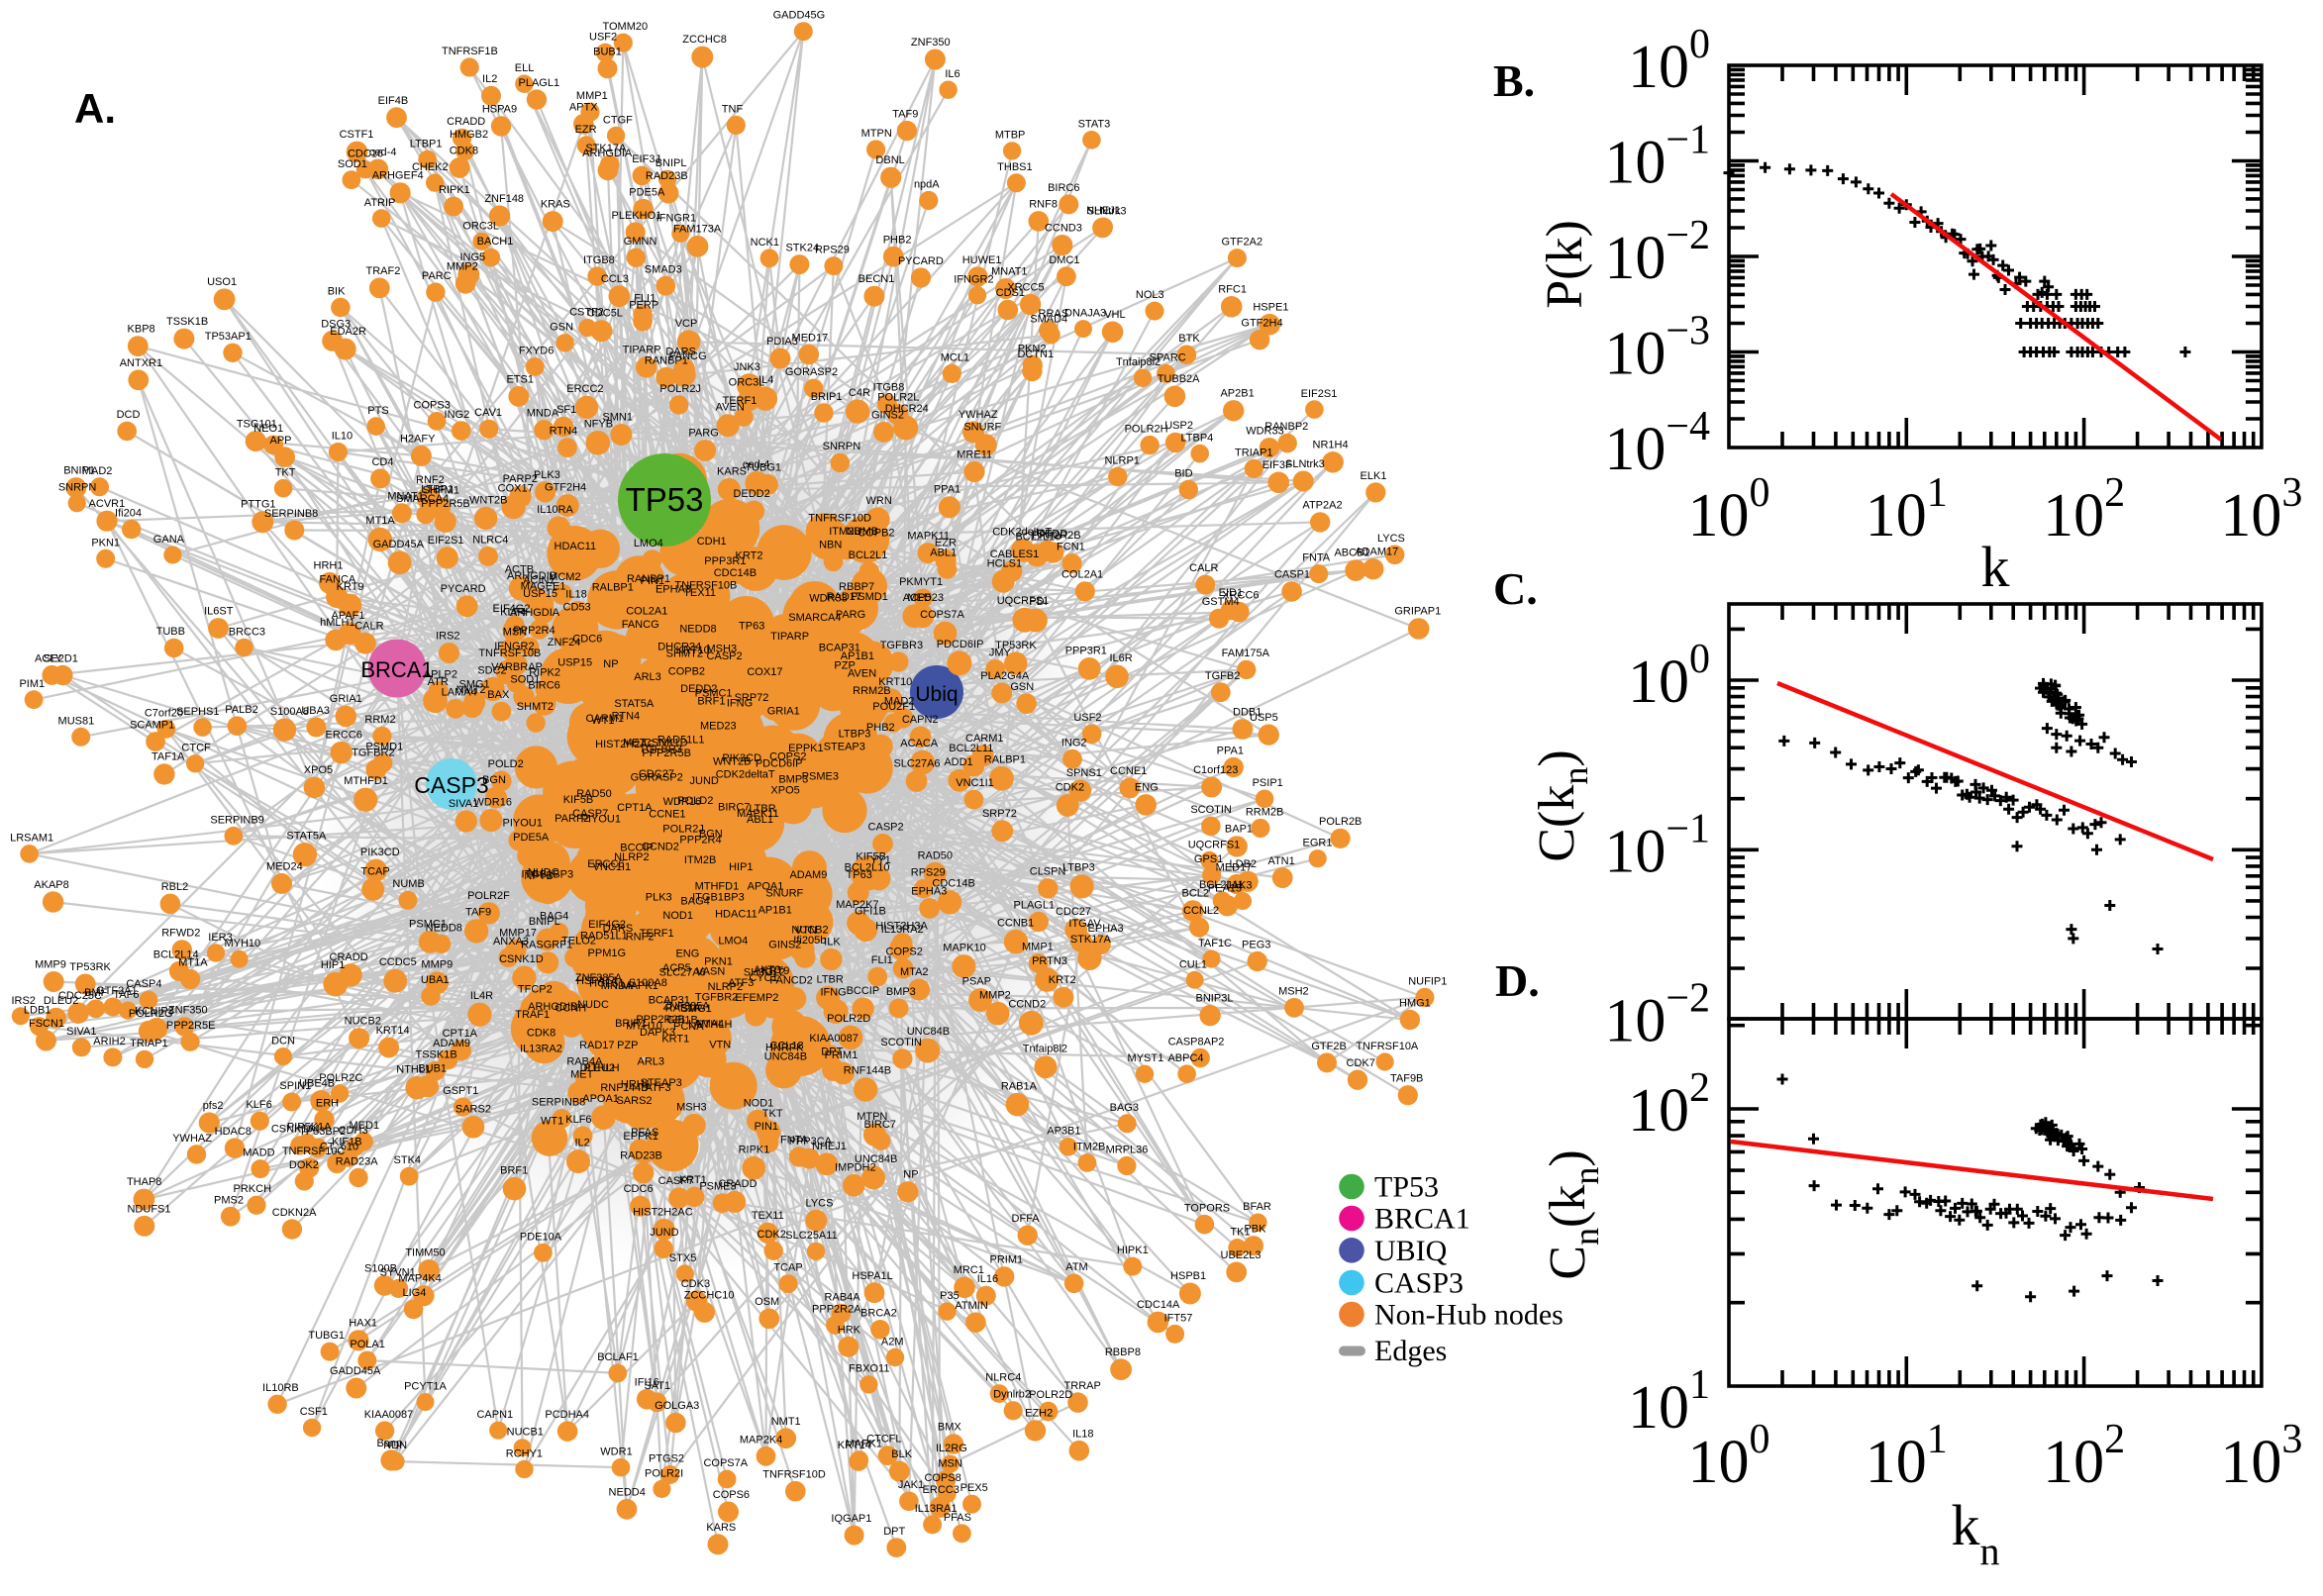 This screenshot has width=2323, height=1596. I want to click on svg-text: MYH10, so click(644, 1027).